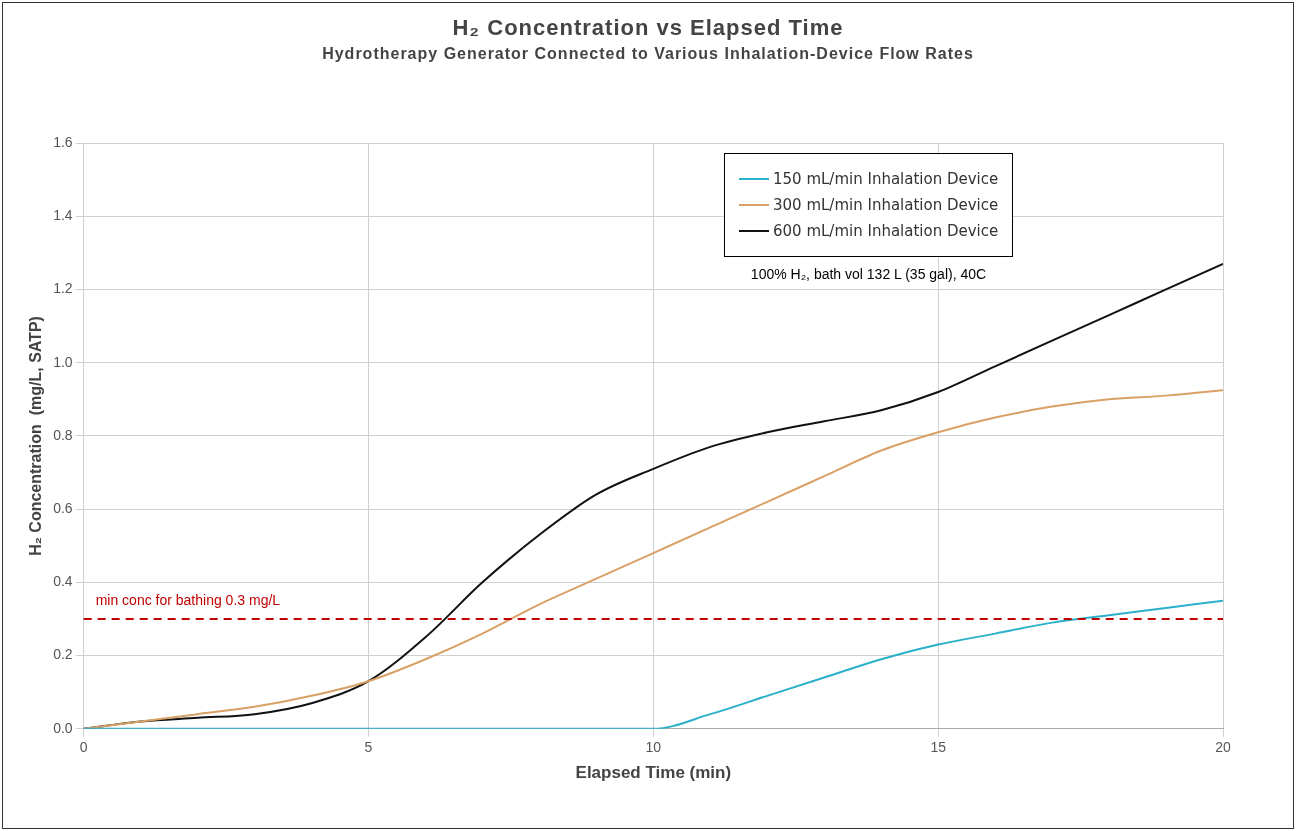 Image resolution: width=1296 pixels, height=831 pixels. What do you see at coordinates (868, 274) in the screenshot?
I see `annotation: 100% H₂, bath vol 132 L (35 gal), 40C` at bounding box center [868, 274].